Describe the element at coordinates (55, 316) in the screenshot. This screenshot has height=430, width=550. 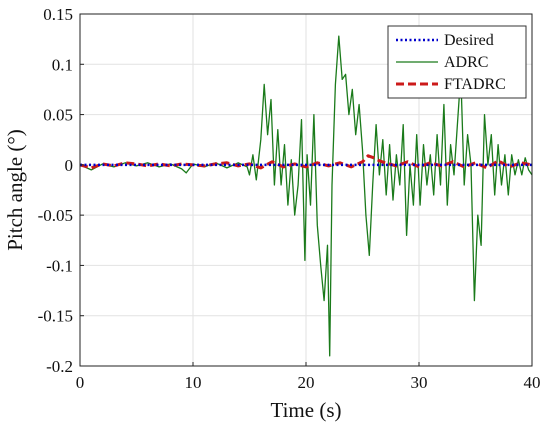
I see `y-tick-label: -0.15` at that location.